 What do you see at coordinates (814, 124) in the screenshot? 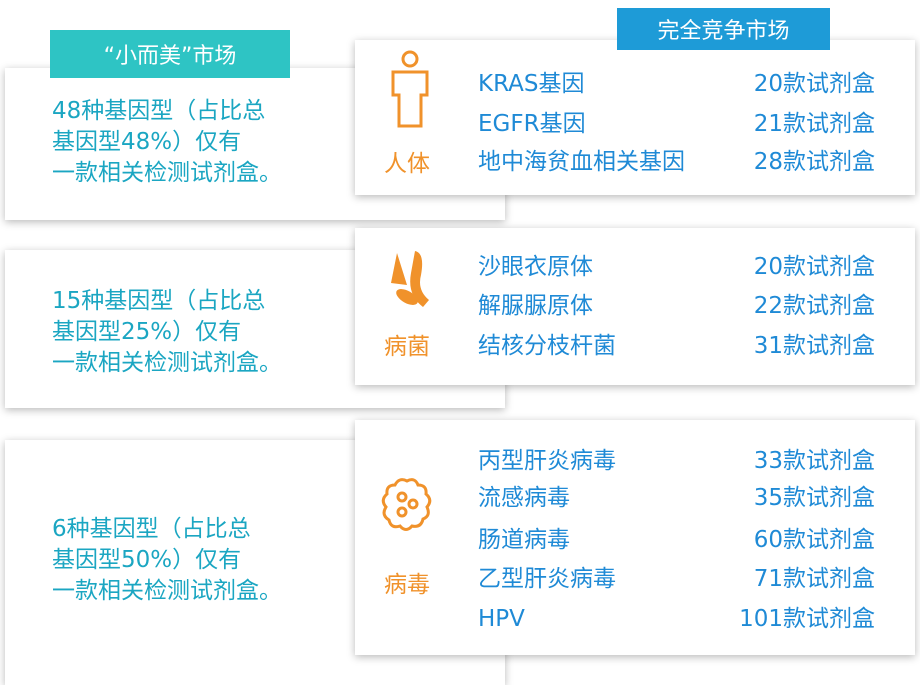
I see `item-count: 21款试剂盒` at bounding box center [814, 124].